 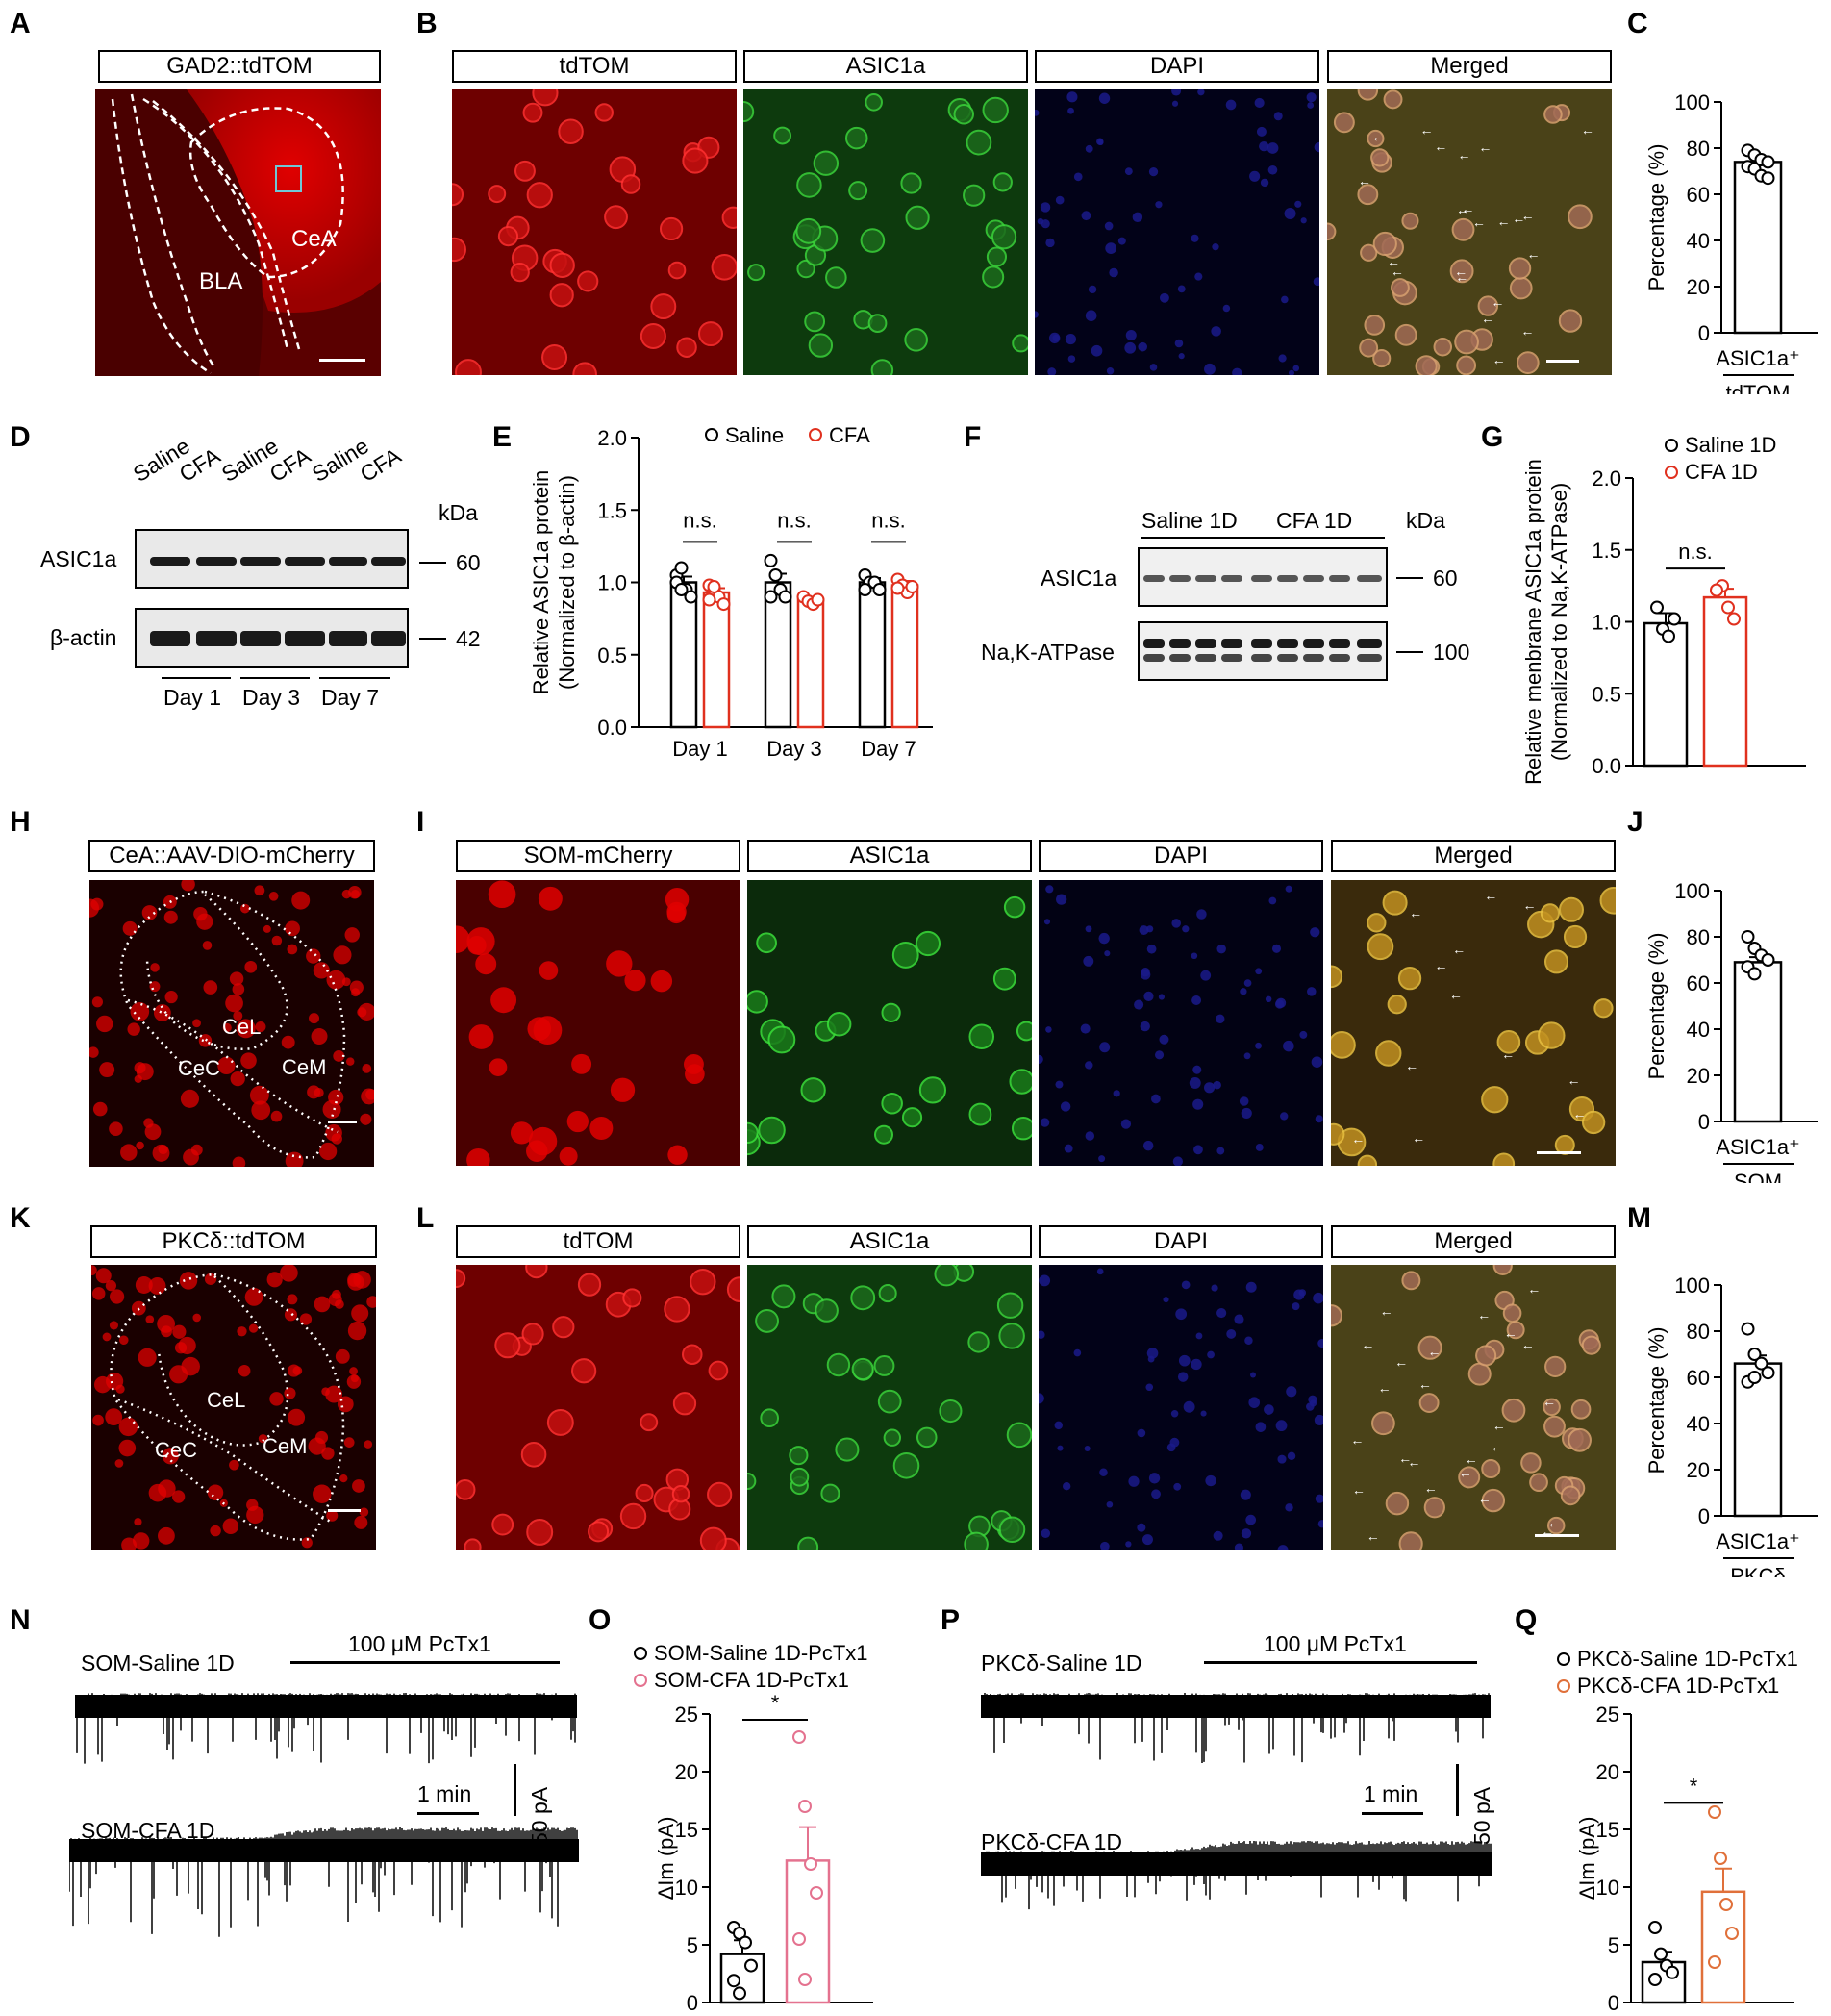 What do you see at coordinates (176, 1450) in the screenshot?
I see `panel-k-label-cec: CeC` at bounding box center [176, 1450].